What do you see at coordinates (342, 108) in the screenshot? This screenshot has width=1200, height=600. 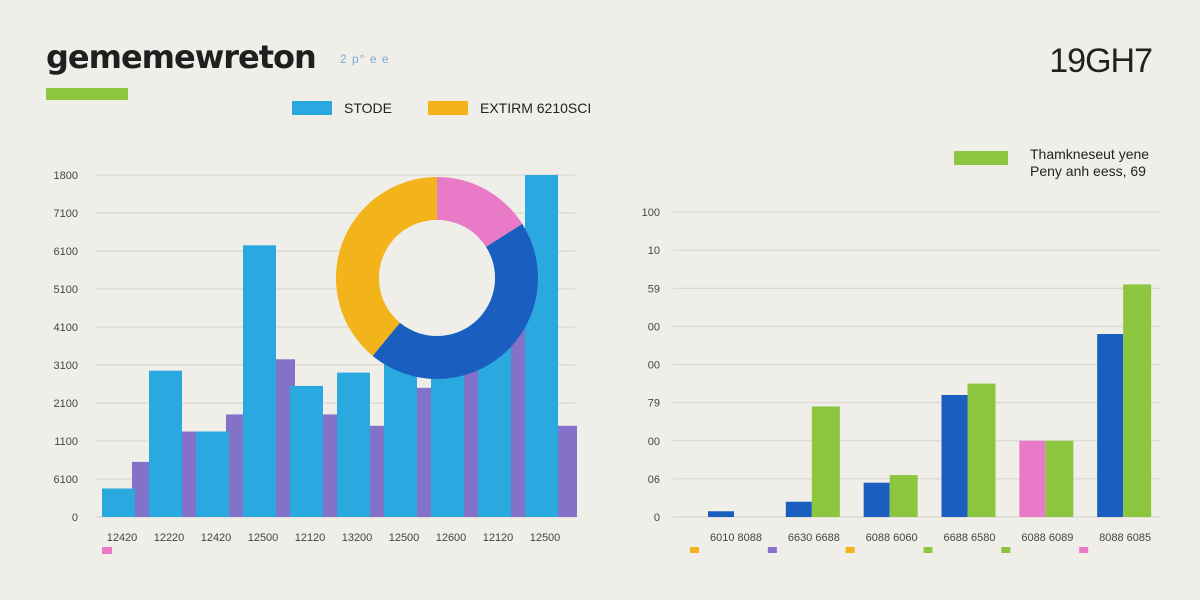 I see `legend-item-stode: STODE` at bounding box center [342, 108].